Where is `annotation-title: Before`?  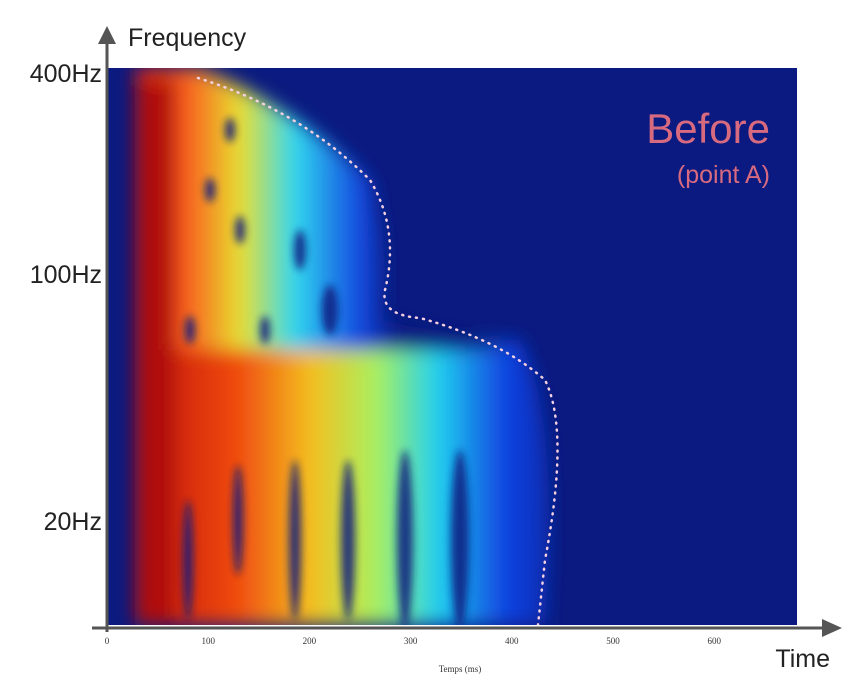
annotation-title: Before is located at coordinates (708, 128).